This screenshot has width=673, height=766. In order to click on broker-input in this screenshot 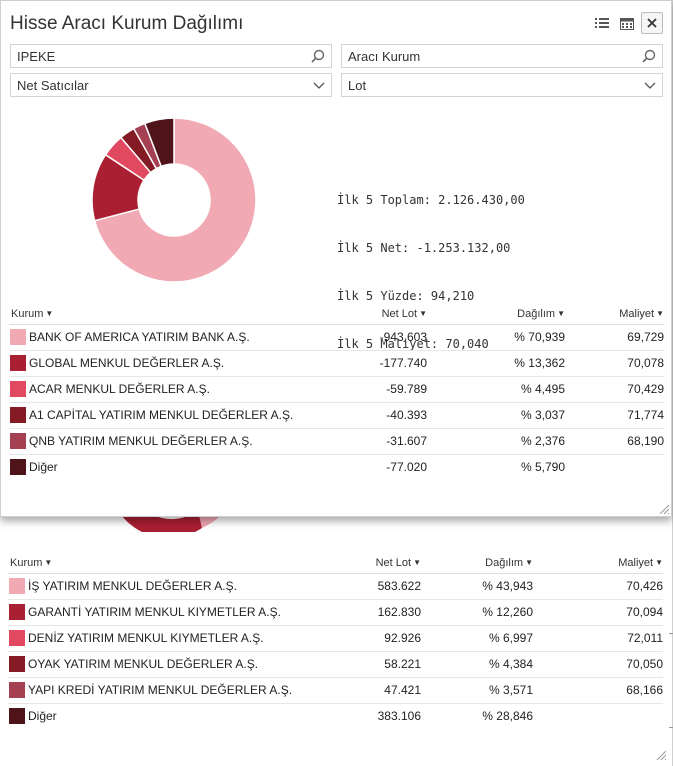, I will do `click(481, 56)`.